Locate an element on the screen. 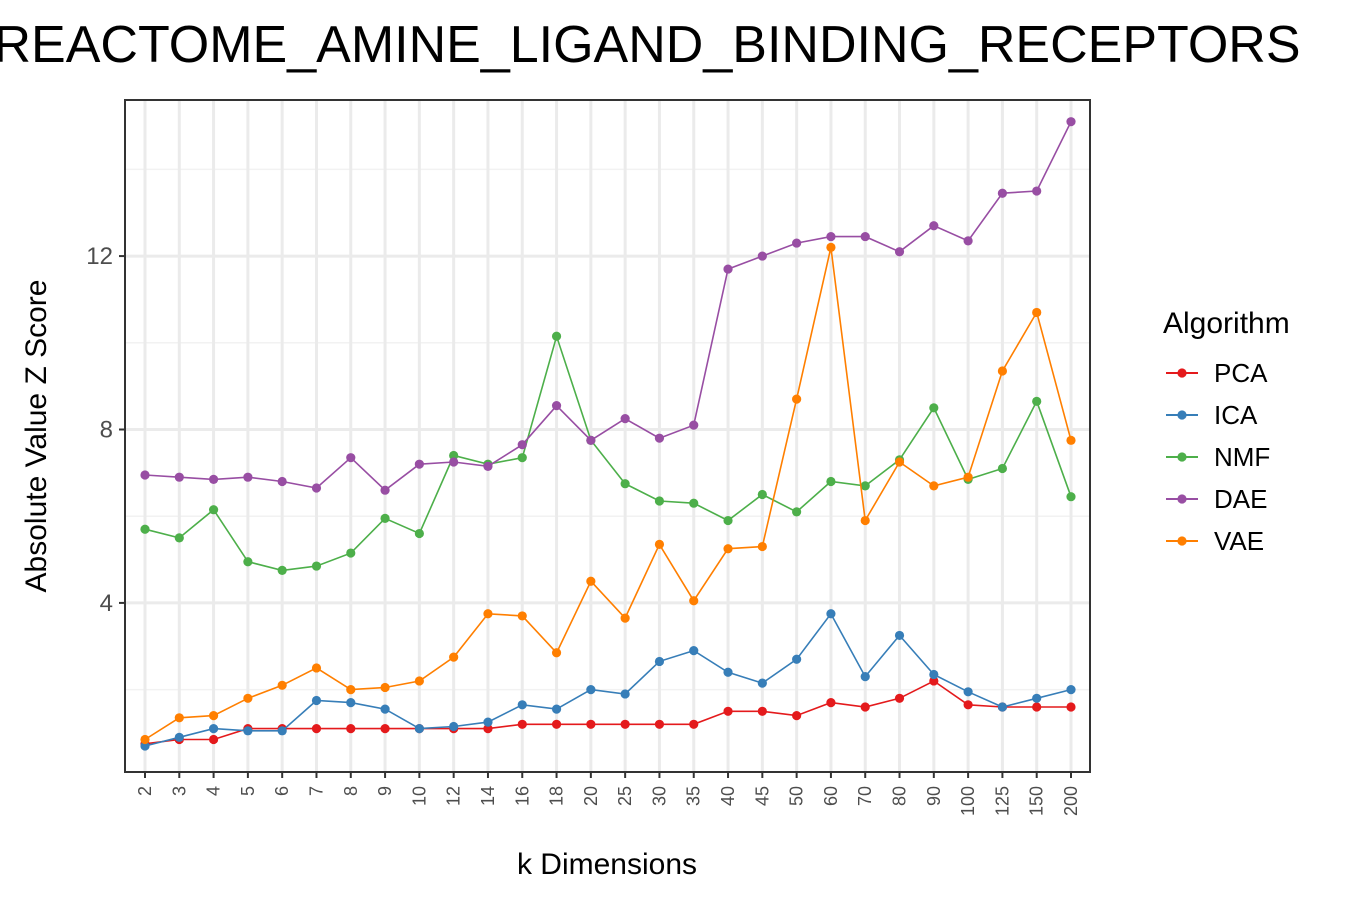 The image size is (1350, 900). x-tick-label: 25 is located at coordinates (625, 796).